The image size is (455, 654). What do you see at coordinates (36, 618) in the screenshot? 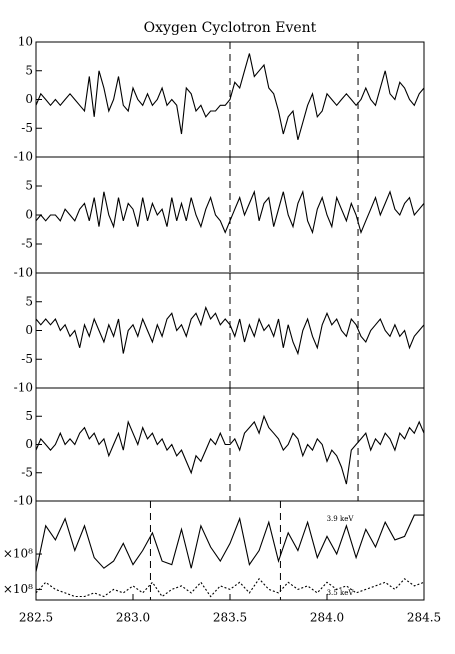
I see `x-tick-label: 282.5` at bounding box center [36, 618].